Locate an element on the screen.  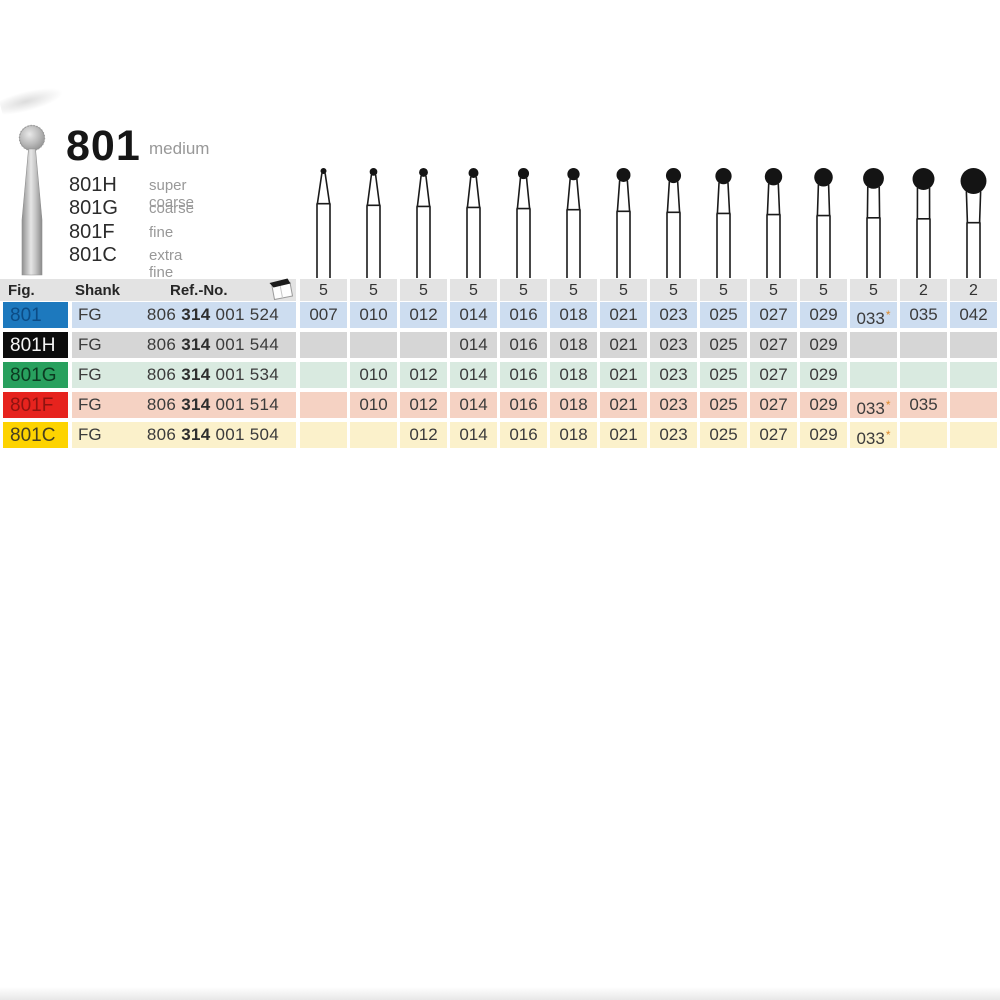
variant-grit: extra fine is located at coordinates (166, 263).